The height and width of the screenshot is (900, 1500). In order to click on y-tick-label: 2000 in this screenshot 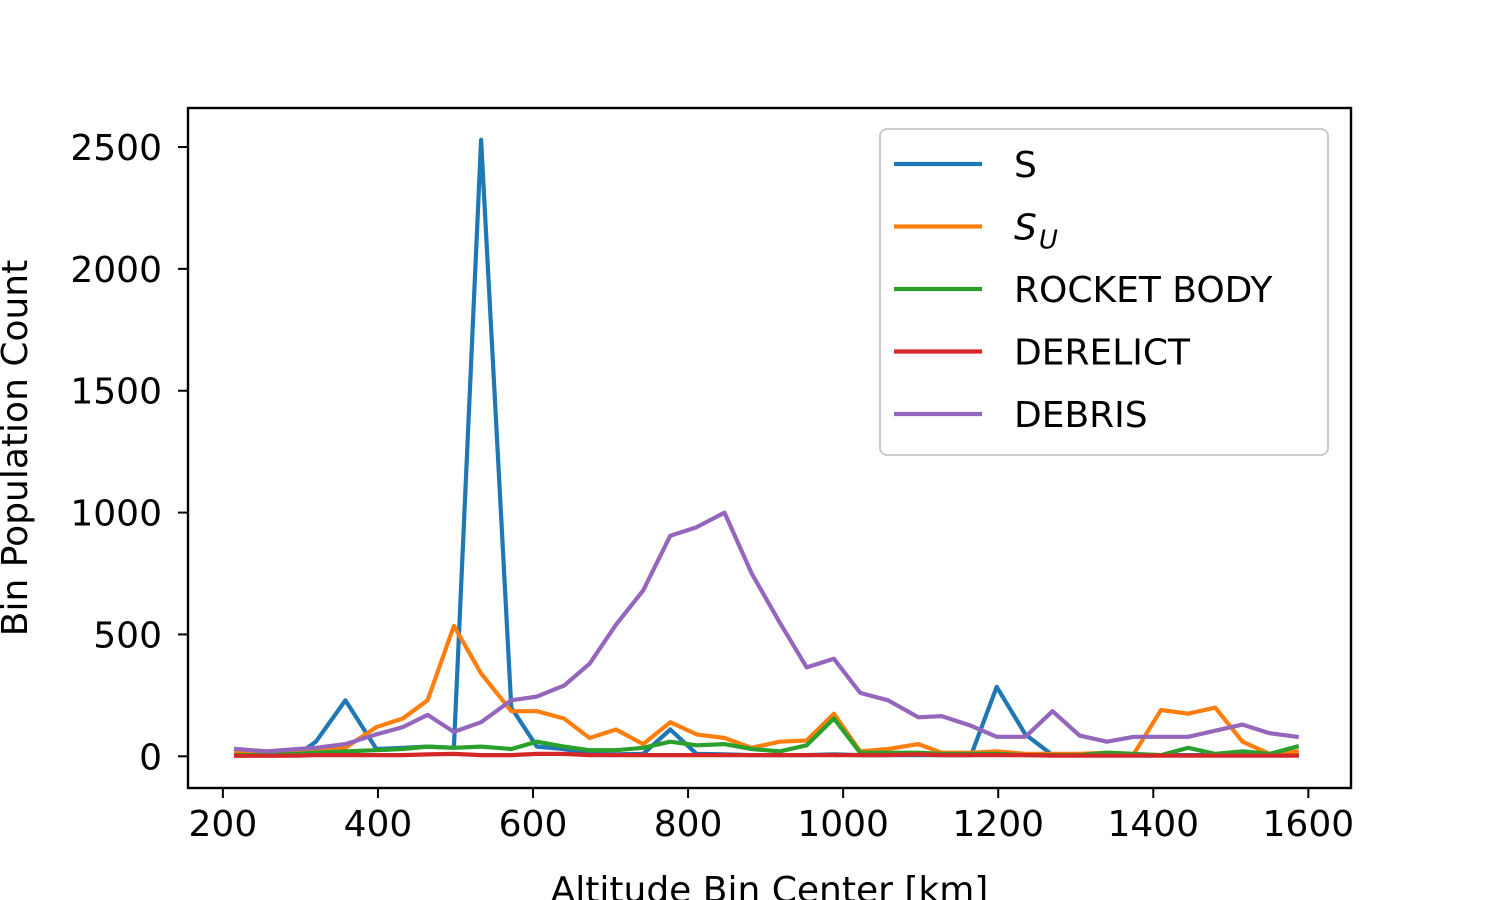, I will do `click(116, 270)`.